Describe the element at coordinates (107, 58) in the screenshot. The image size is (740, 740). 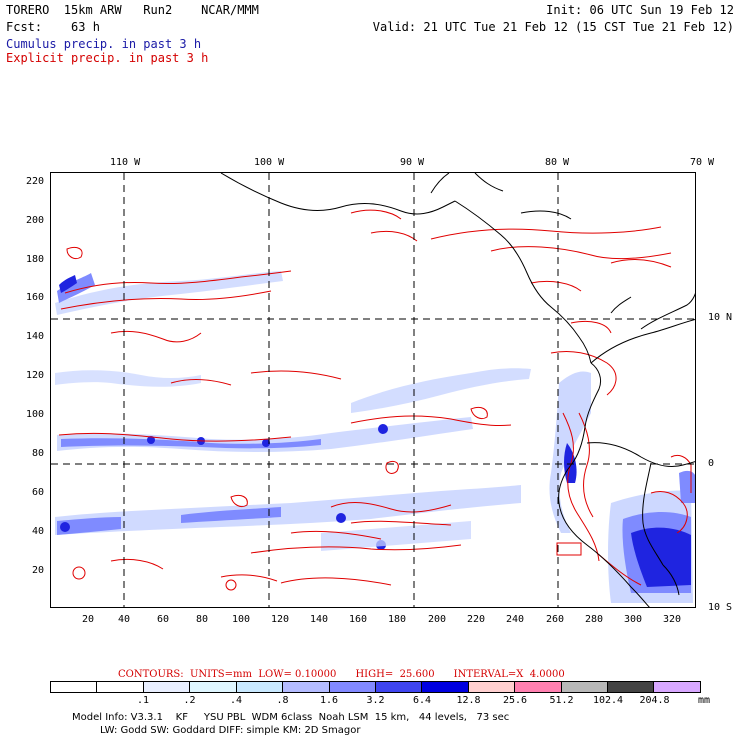
I see `explicit-precip-label: Explicit precip. in past 3 h` at that location.